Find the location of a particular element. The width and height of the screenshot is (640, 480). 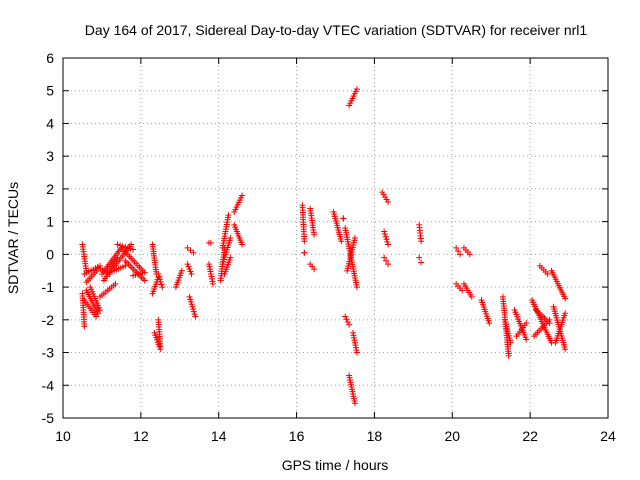

y-tick-label: -4 is located at coordinates (48, 385).